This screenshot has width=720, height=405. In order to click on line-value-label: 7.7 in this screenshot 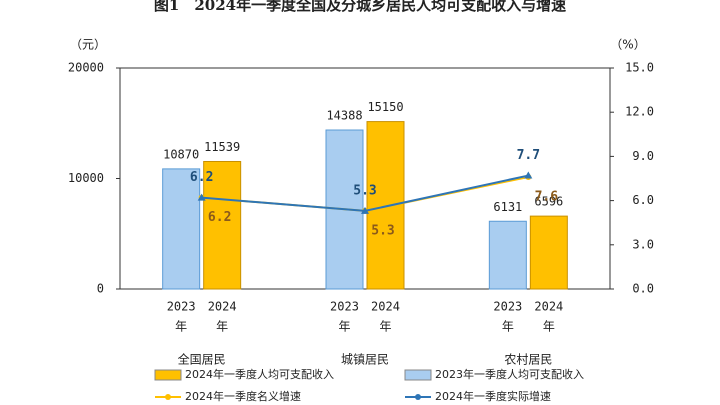, I will do `click(528, 155)`.